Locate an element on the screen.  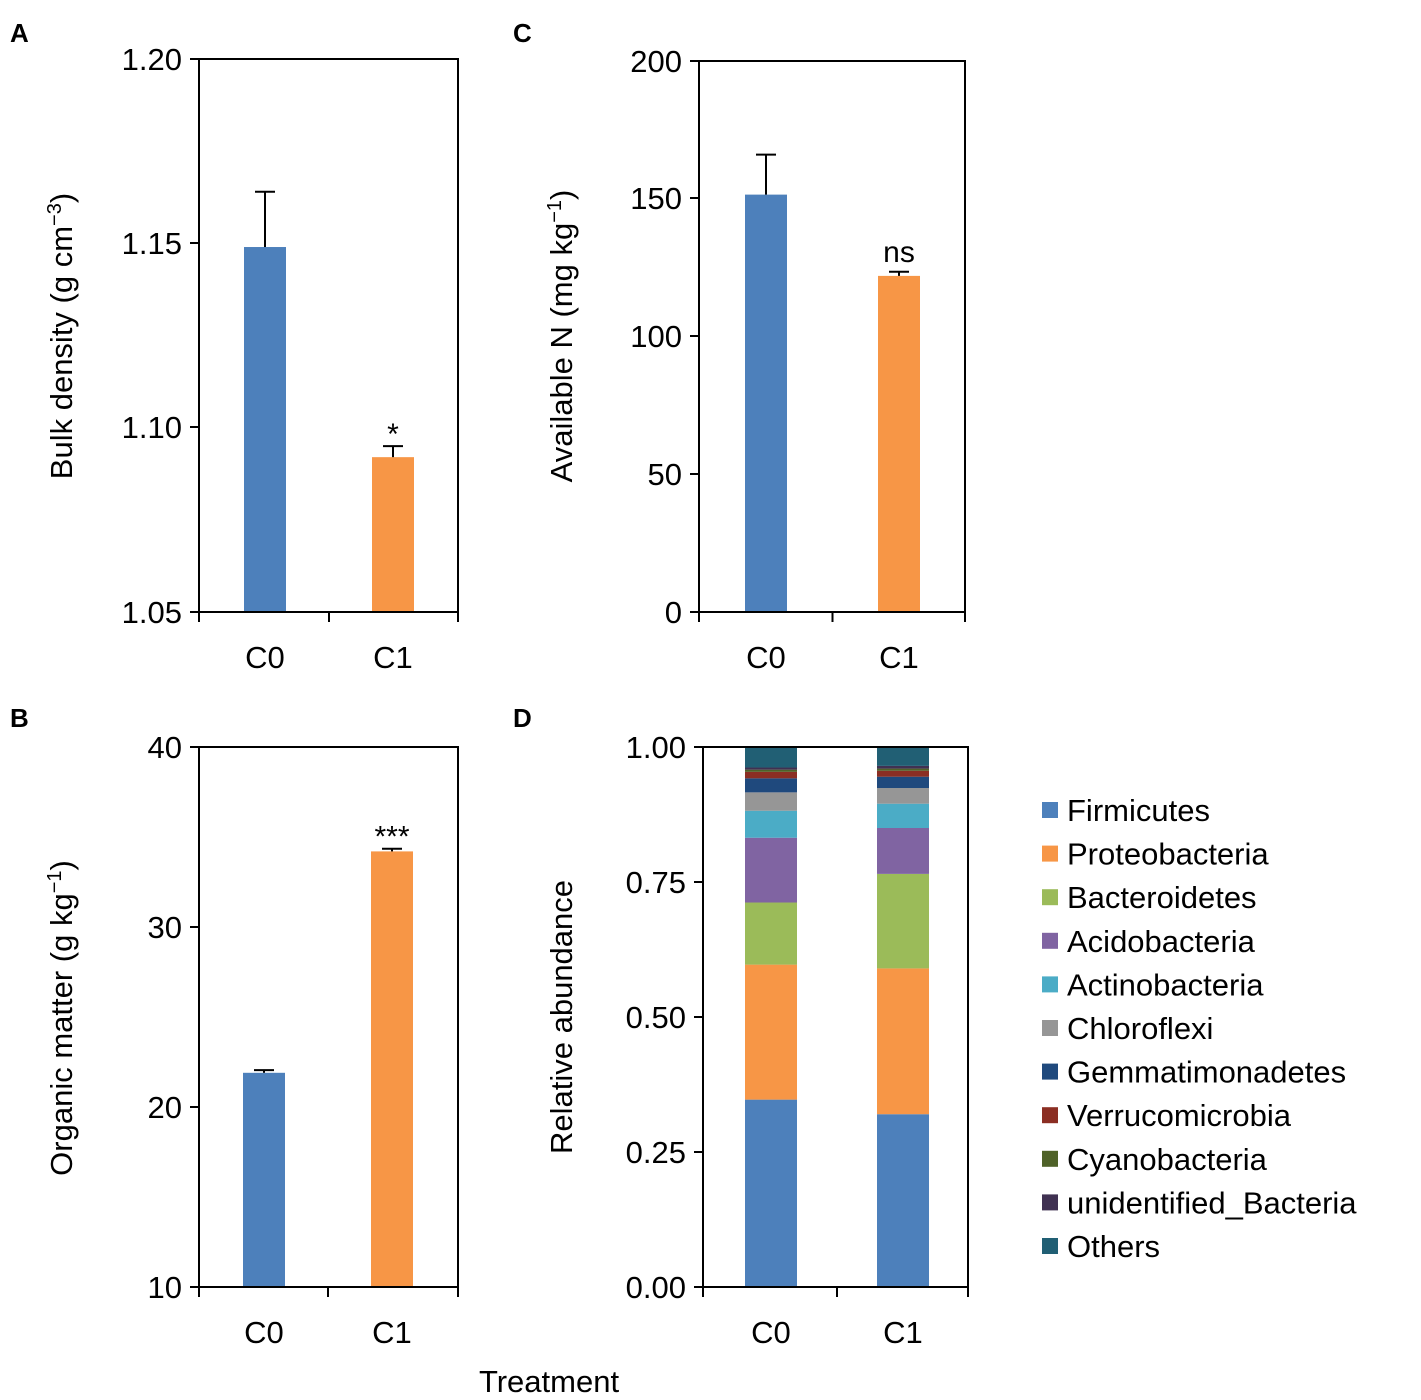
panel-c-plot: ns 0 50 100 150 200 C0 C1 is located at coordinates (798, 359).